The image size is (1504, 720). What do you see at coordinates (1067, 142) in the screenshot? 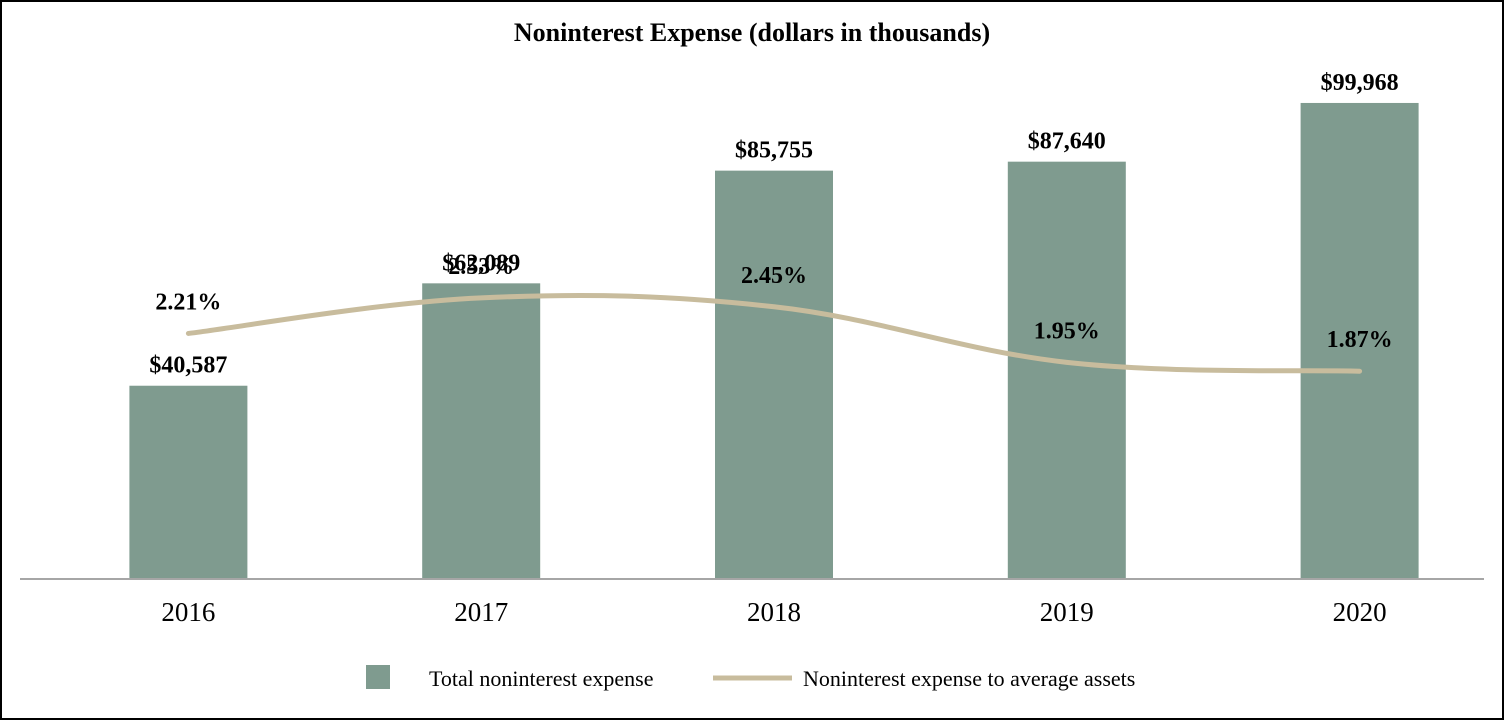
I see `bar-label-2019: $87,640` at bounding box center [1067, 142].